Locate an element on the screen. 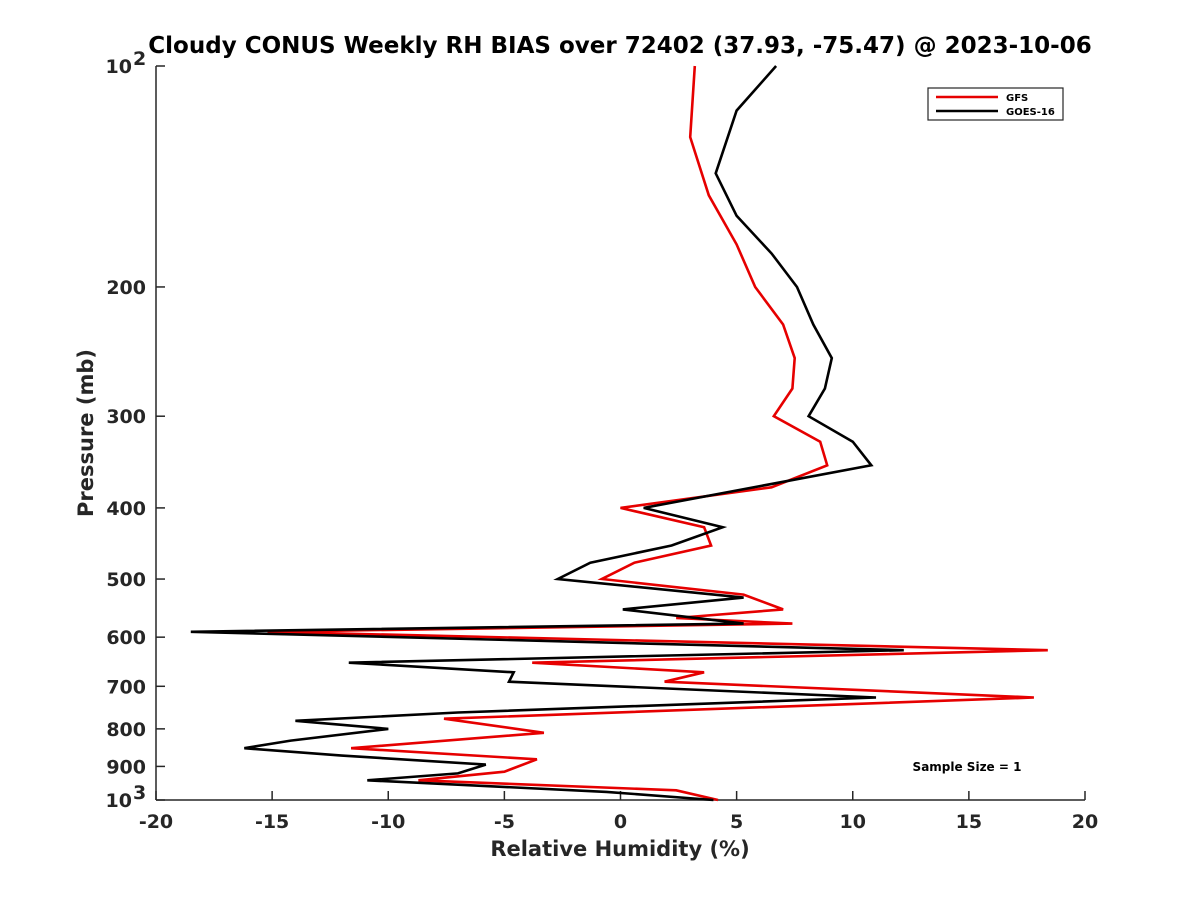 This screenshot has width=1200, height=900. x-tick-label: 5 is located at coordinates (736, 822).